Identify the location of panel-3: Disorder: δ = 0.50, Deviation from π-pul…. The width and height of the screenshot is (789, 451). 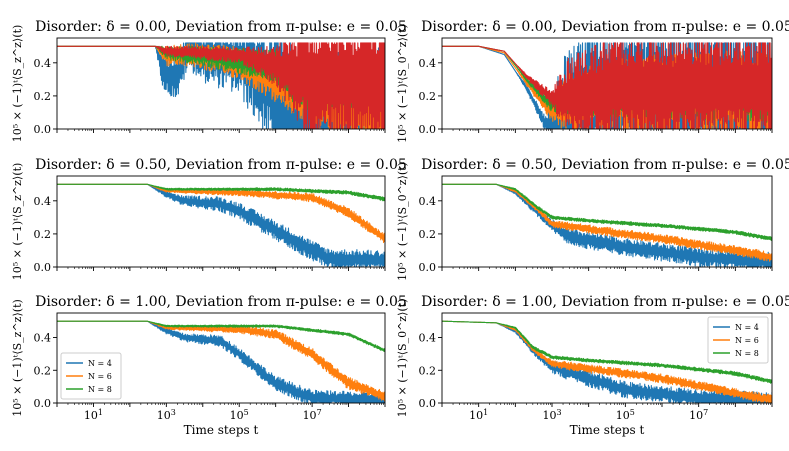
(209, 218).